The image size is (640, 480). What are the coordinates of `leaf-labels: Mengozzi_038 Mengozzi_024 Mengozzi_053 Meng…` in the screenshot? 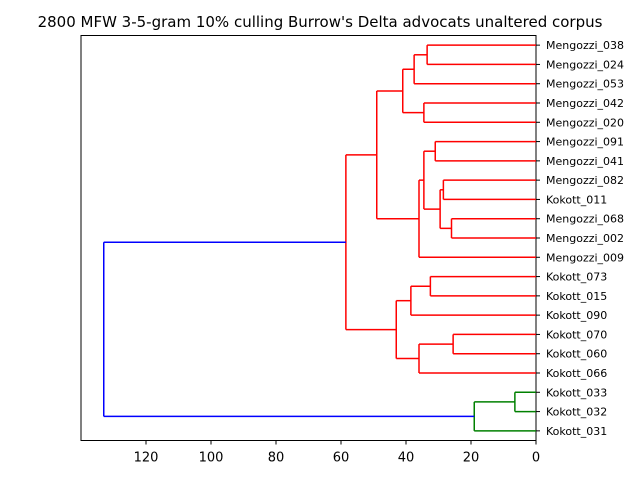 It's located at (580, 238).